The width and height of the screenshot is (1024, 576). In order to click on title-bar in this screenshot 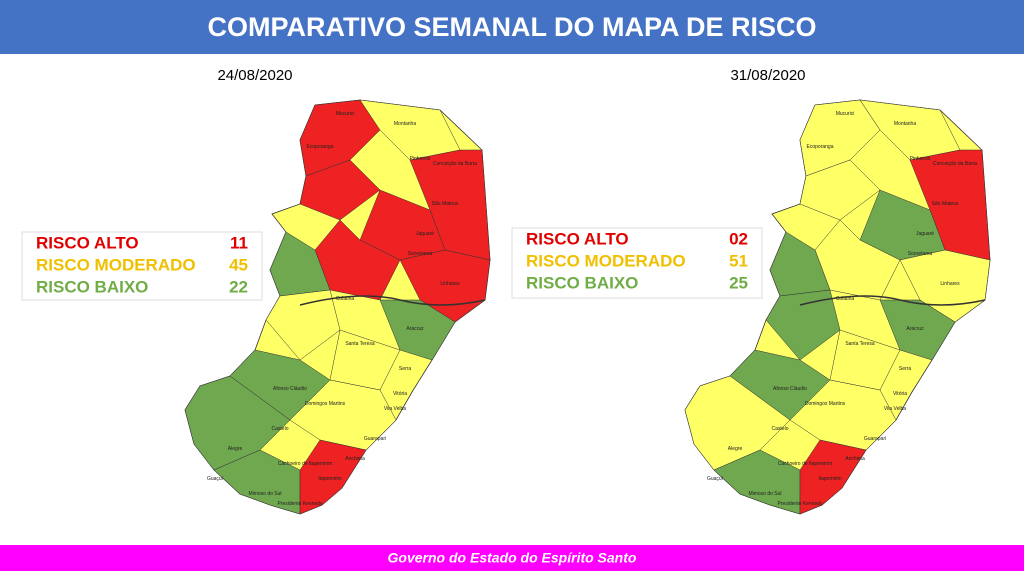, I will do `click(512, 27)`.